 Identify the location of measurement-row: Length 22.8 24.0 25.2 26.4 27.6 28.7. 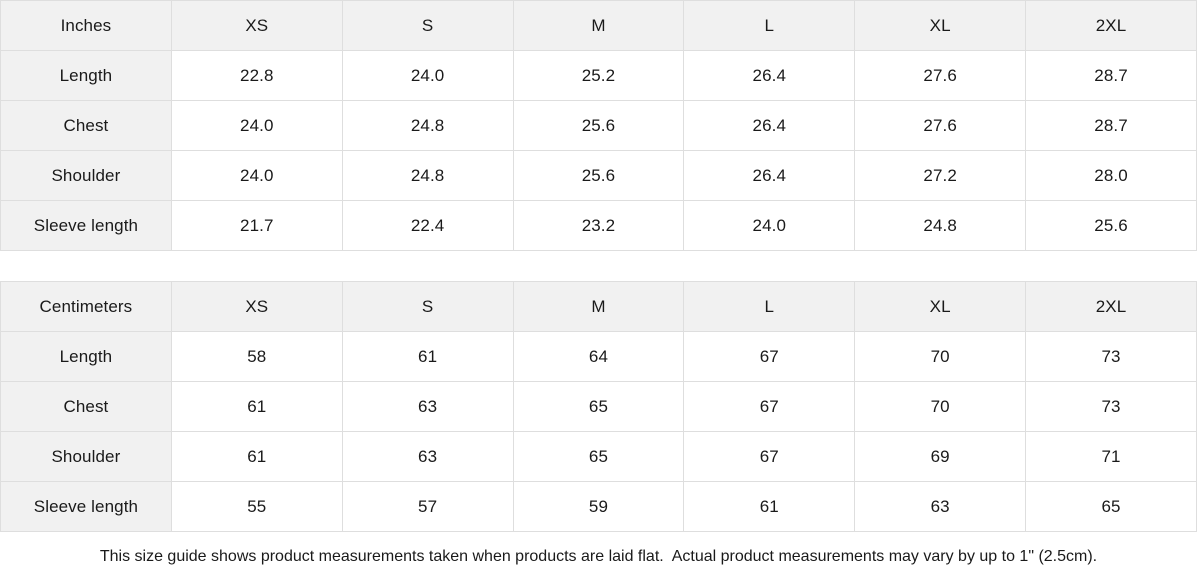
(598, 75).